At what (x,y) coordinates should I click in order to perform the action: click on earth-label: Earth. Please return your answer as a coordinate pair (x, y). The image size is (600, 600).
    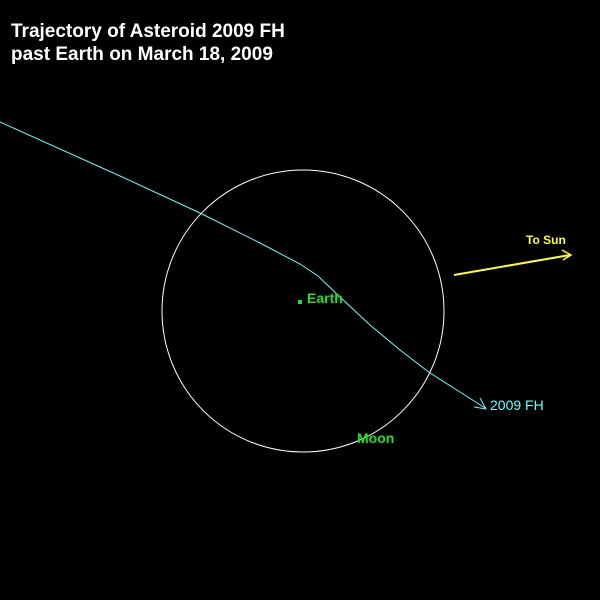
    Looking at the image, I should click on (325, 298).